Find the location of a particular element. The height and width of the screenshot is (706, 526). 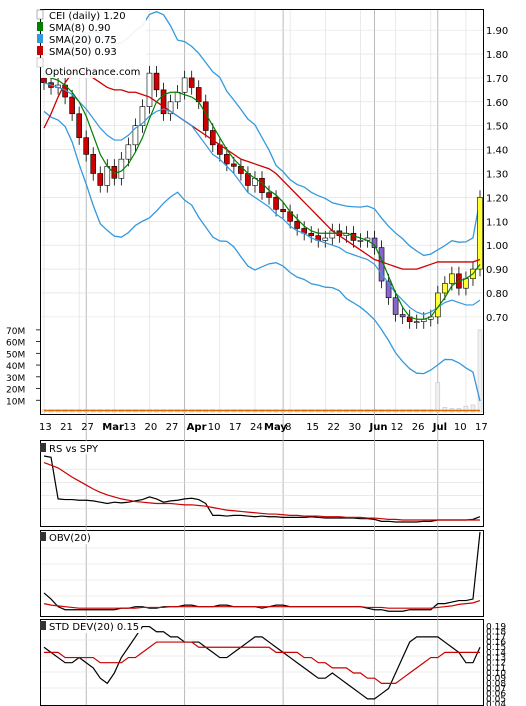

legend-label-0: CEI (daily) 1.20 is located at coordinates (87, 16).